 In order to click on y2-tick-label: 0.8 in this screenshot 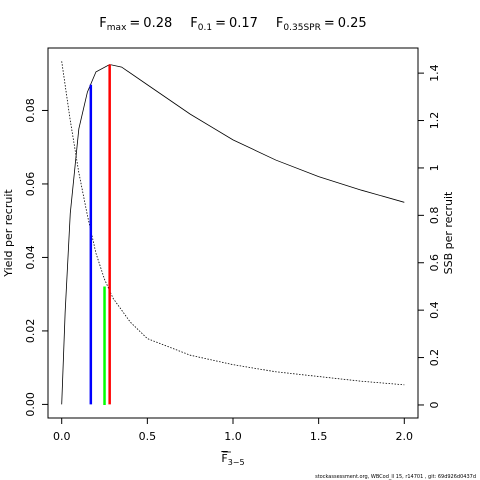, I will do `click(434, 216)`.